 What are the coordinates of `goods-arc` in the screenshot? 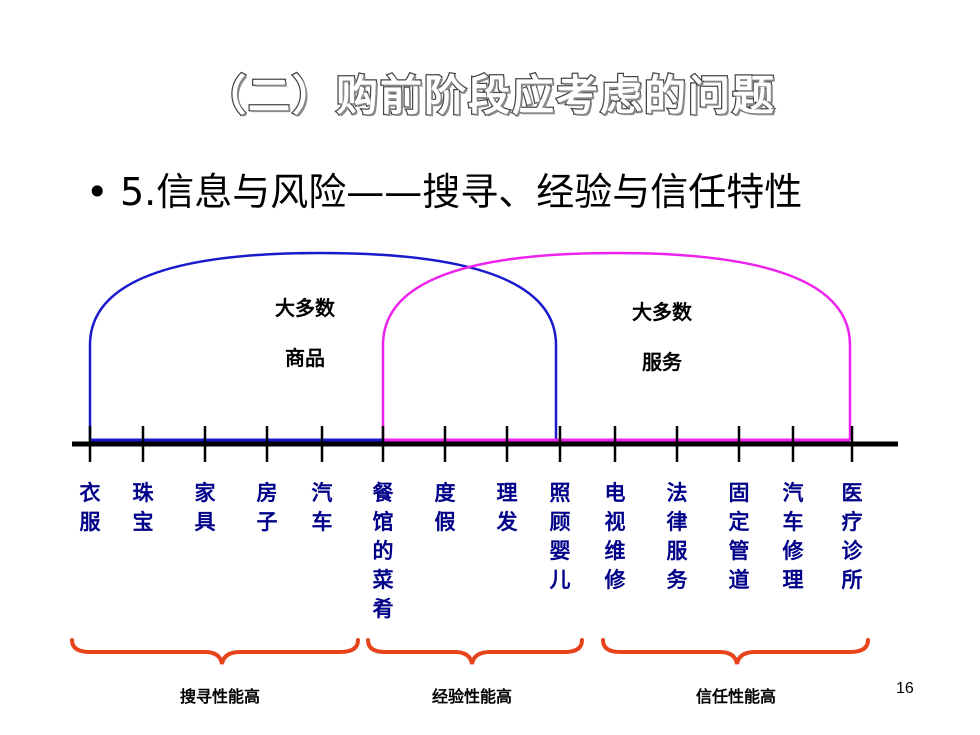 It's located at (323, 345).